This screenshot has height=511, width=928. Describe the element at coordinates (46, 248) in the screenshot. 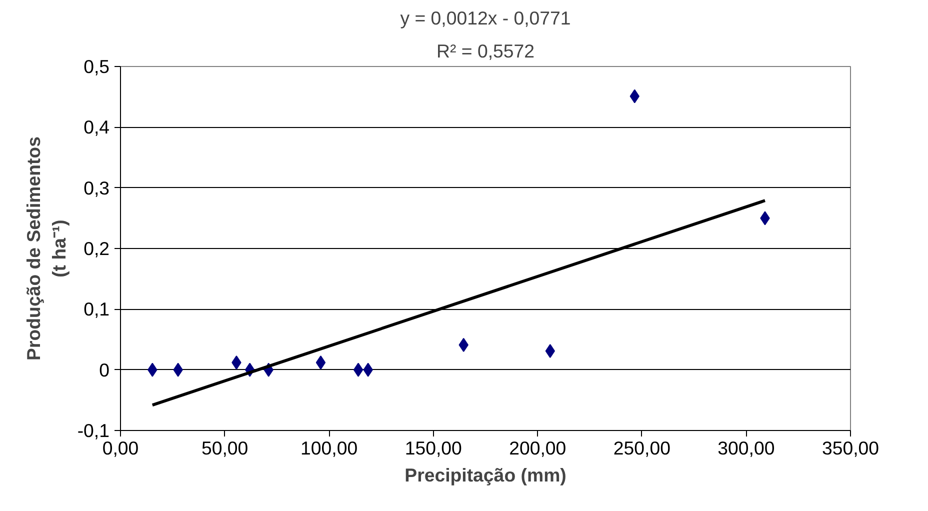

I see `y-axis-title: Produção de Sedimentos (t ha⁻¹)` at that location.